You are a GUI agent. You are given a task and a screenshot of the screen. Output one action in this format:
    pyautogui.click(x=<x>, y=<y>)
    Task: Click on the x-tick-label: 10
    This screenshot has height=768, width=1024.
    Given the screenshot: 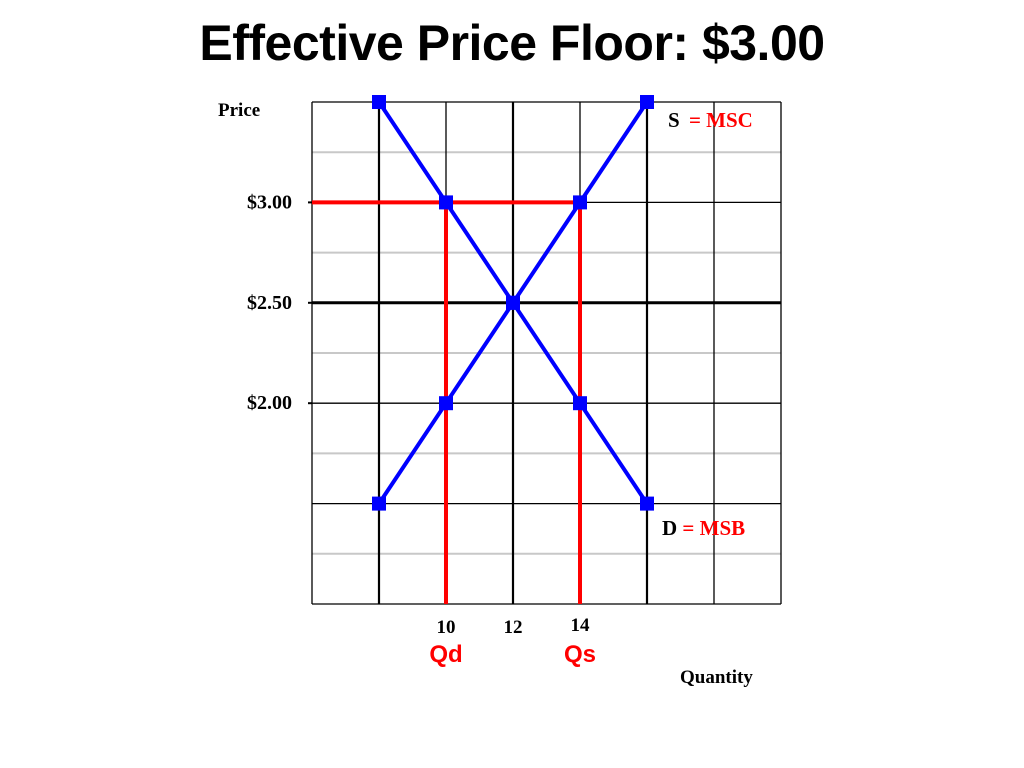 What is the action you would take?
    pyautogui.click(x=446, y=627)
    